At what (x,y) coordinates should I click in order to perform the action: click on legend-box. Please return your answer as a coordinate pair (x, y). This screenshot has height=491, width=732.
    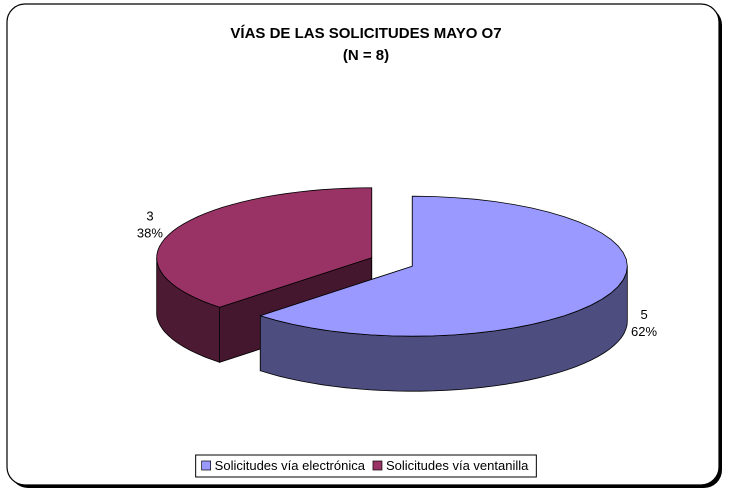
    Looking at the image, I should click on (366, 466).